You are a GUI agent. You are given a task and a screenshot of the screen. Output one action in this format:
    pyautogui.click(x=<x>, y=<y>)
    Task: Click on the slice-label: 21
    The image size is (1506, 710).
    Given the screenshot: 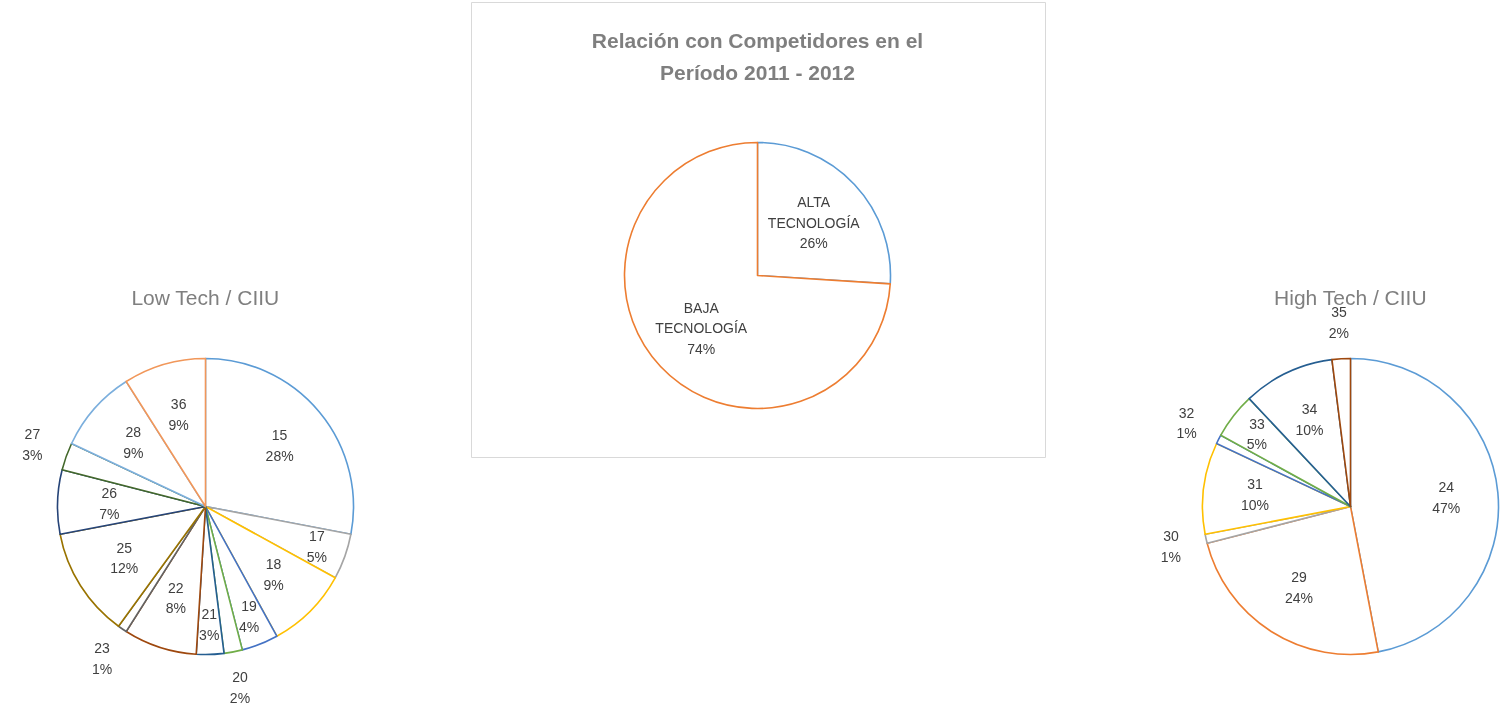 What is the action you would take?
    pyautogui.click(x=209, y=614)
    